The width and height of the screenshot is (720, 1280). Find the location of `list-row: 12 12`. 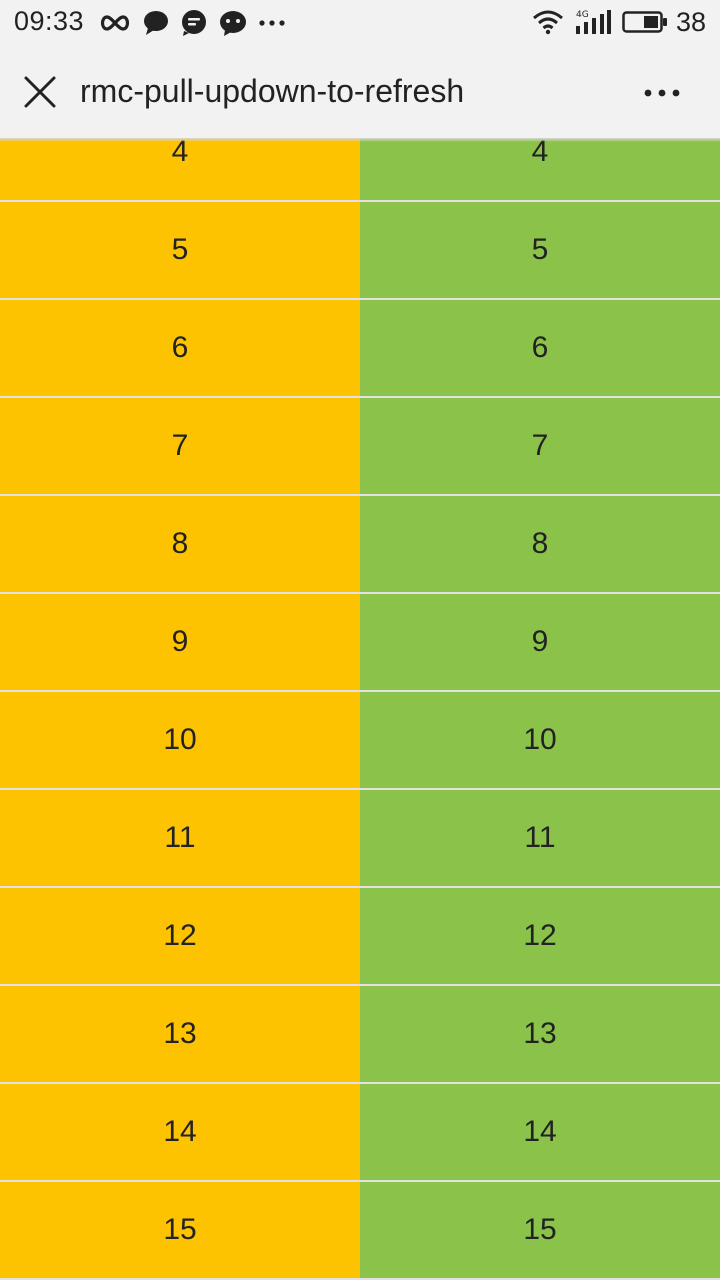

list-row: 12 12 is located at coordinates (360, 937).